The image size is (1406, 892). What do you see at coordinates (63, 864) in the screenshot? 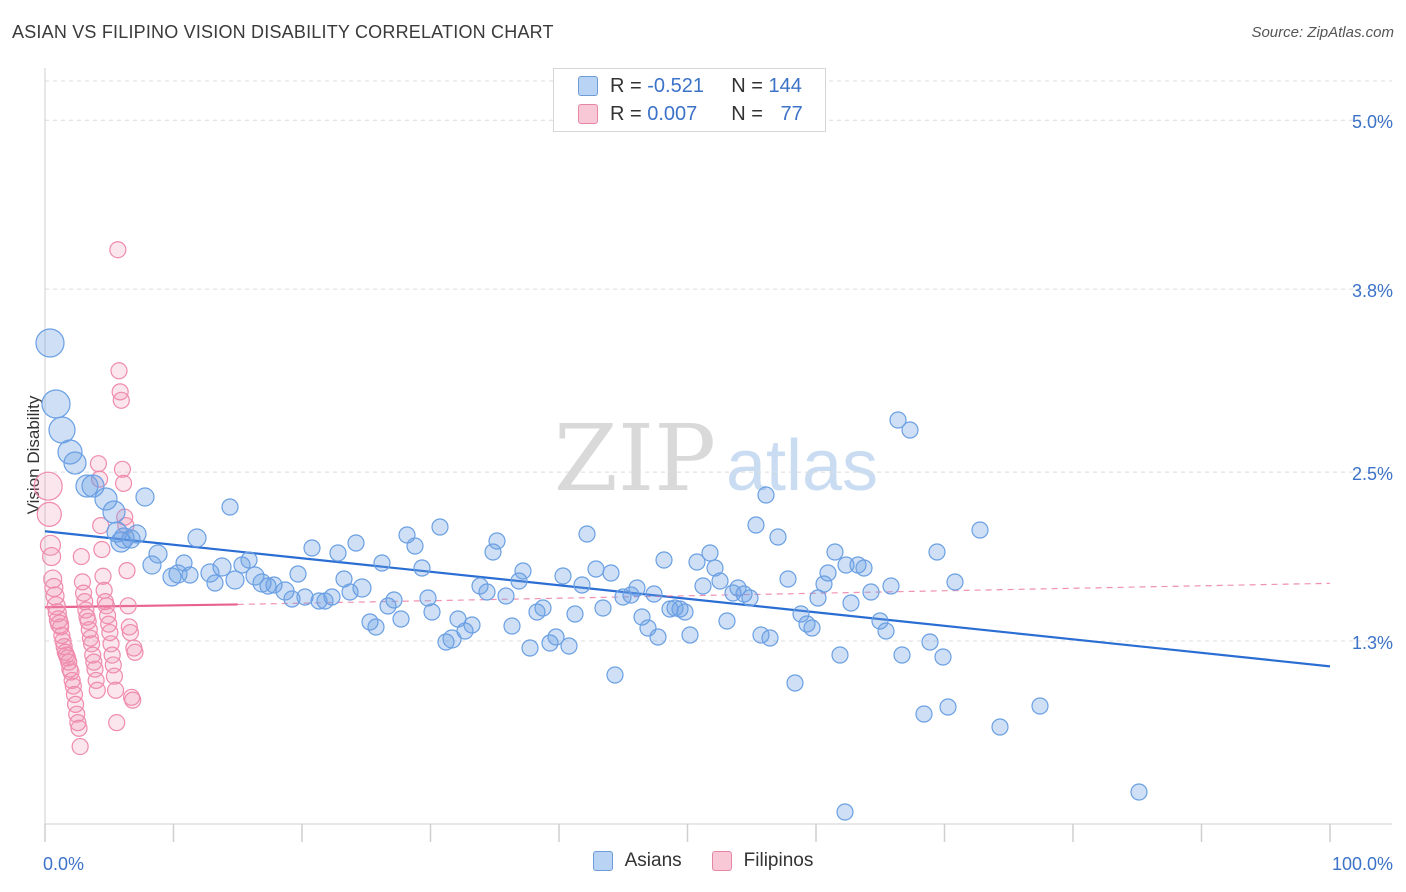
I see `x-tick-label-min: 0.0%` at bounding box center [63, 864].